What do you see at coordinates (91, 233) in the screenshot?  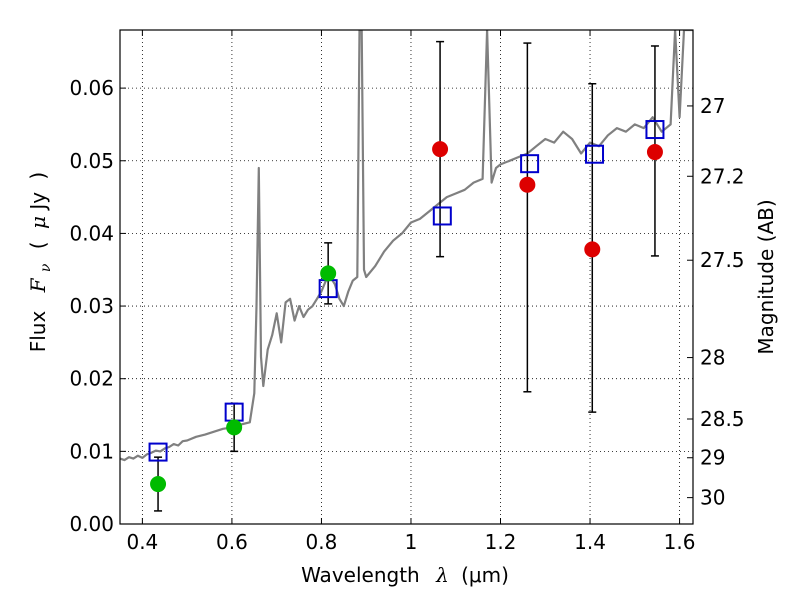 I see `y-tick-label: 0.04` at bounding box center [91, 233].